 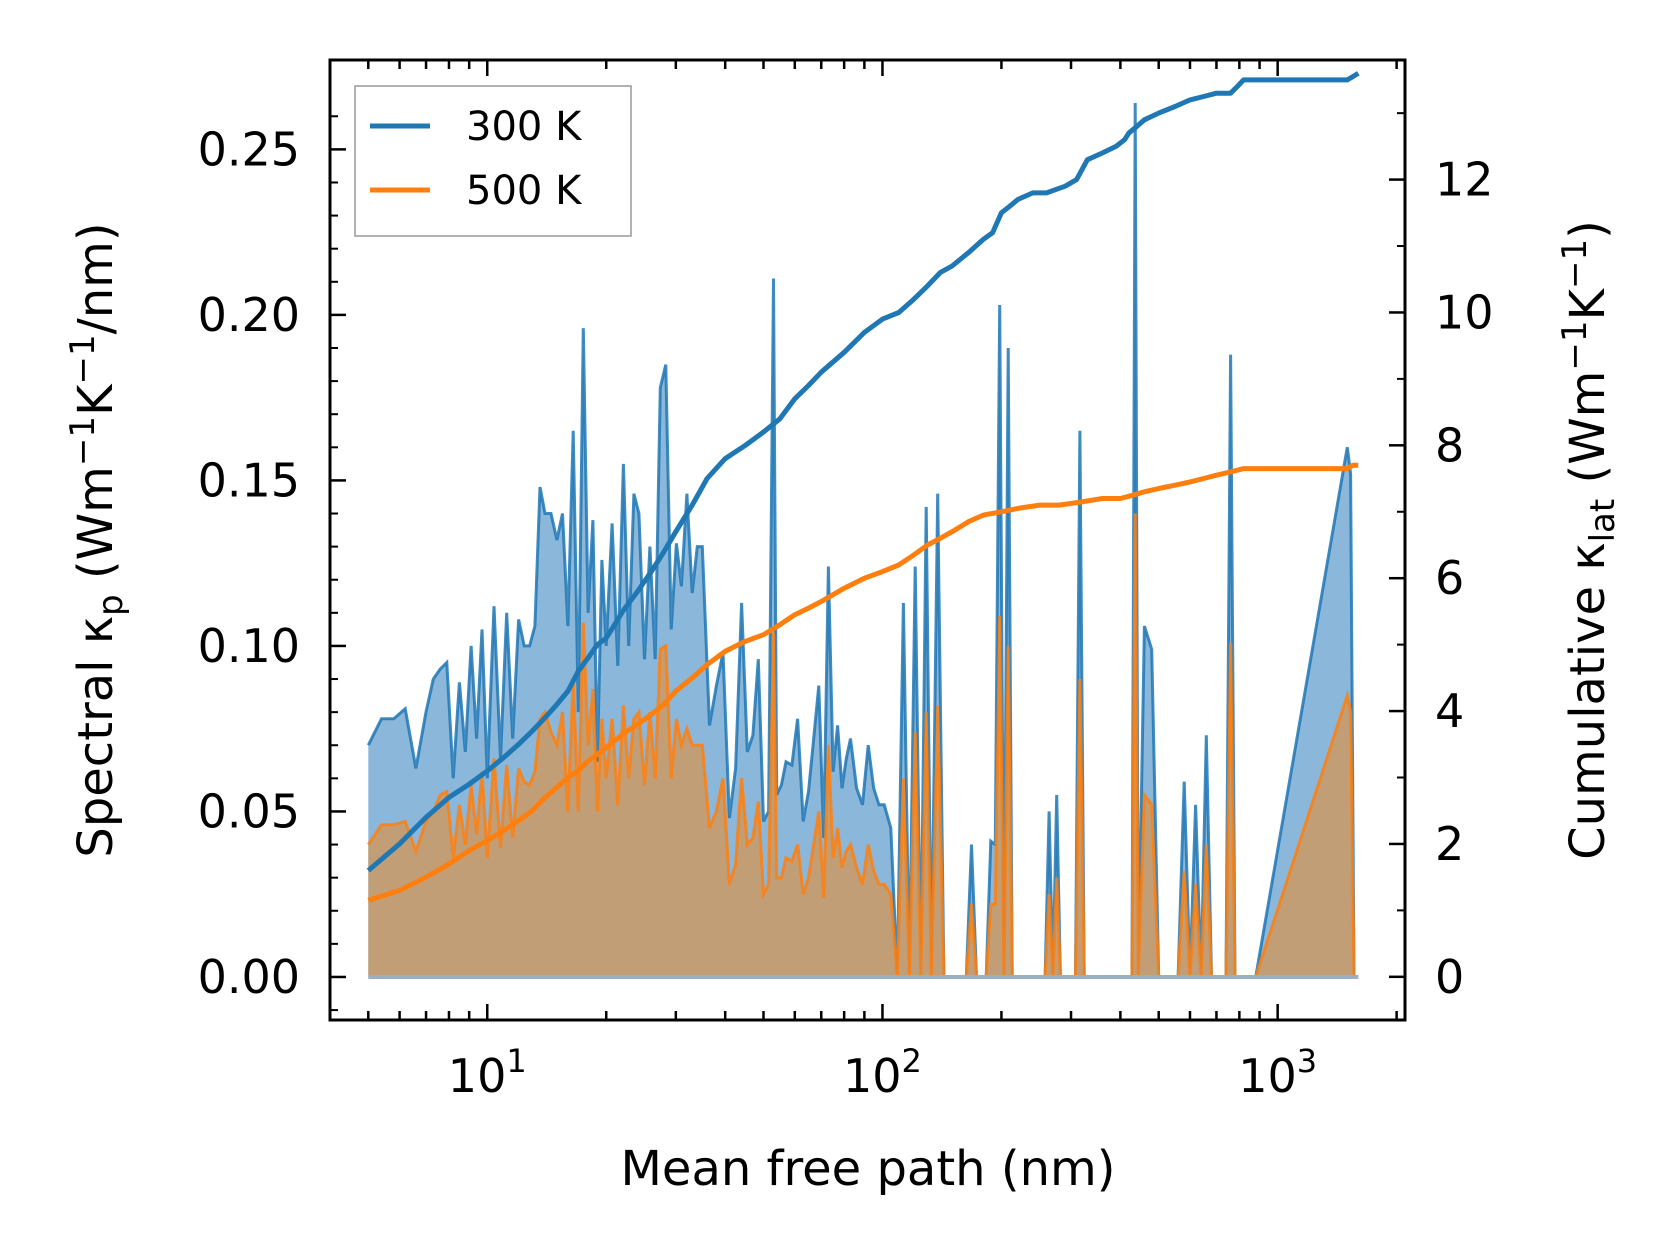 I want to click on y-axis-label-right: Cumulative κlat (Wm−1K−1), so click(x=1589, y=540).